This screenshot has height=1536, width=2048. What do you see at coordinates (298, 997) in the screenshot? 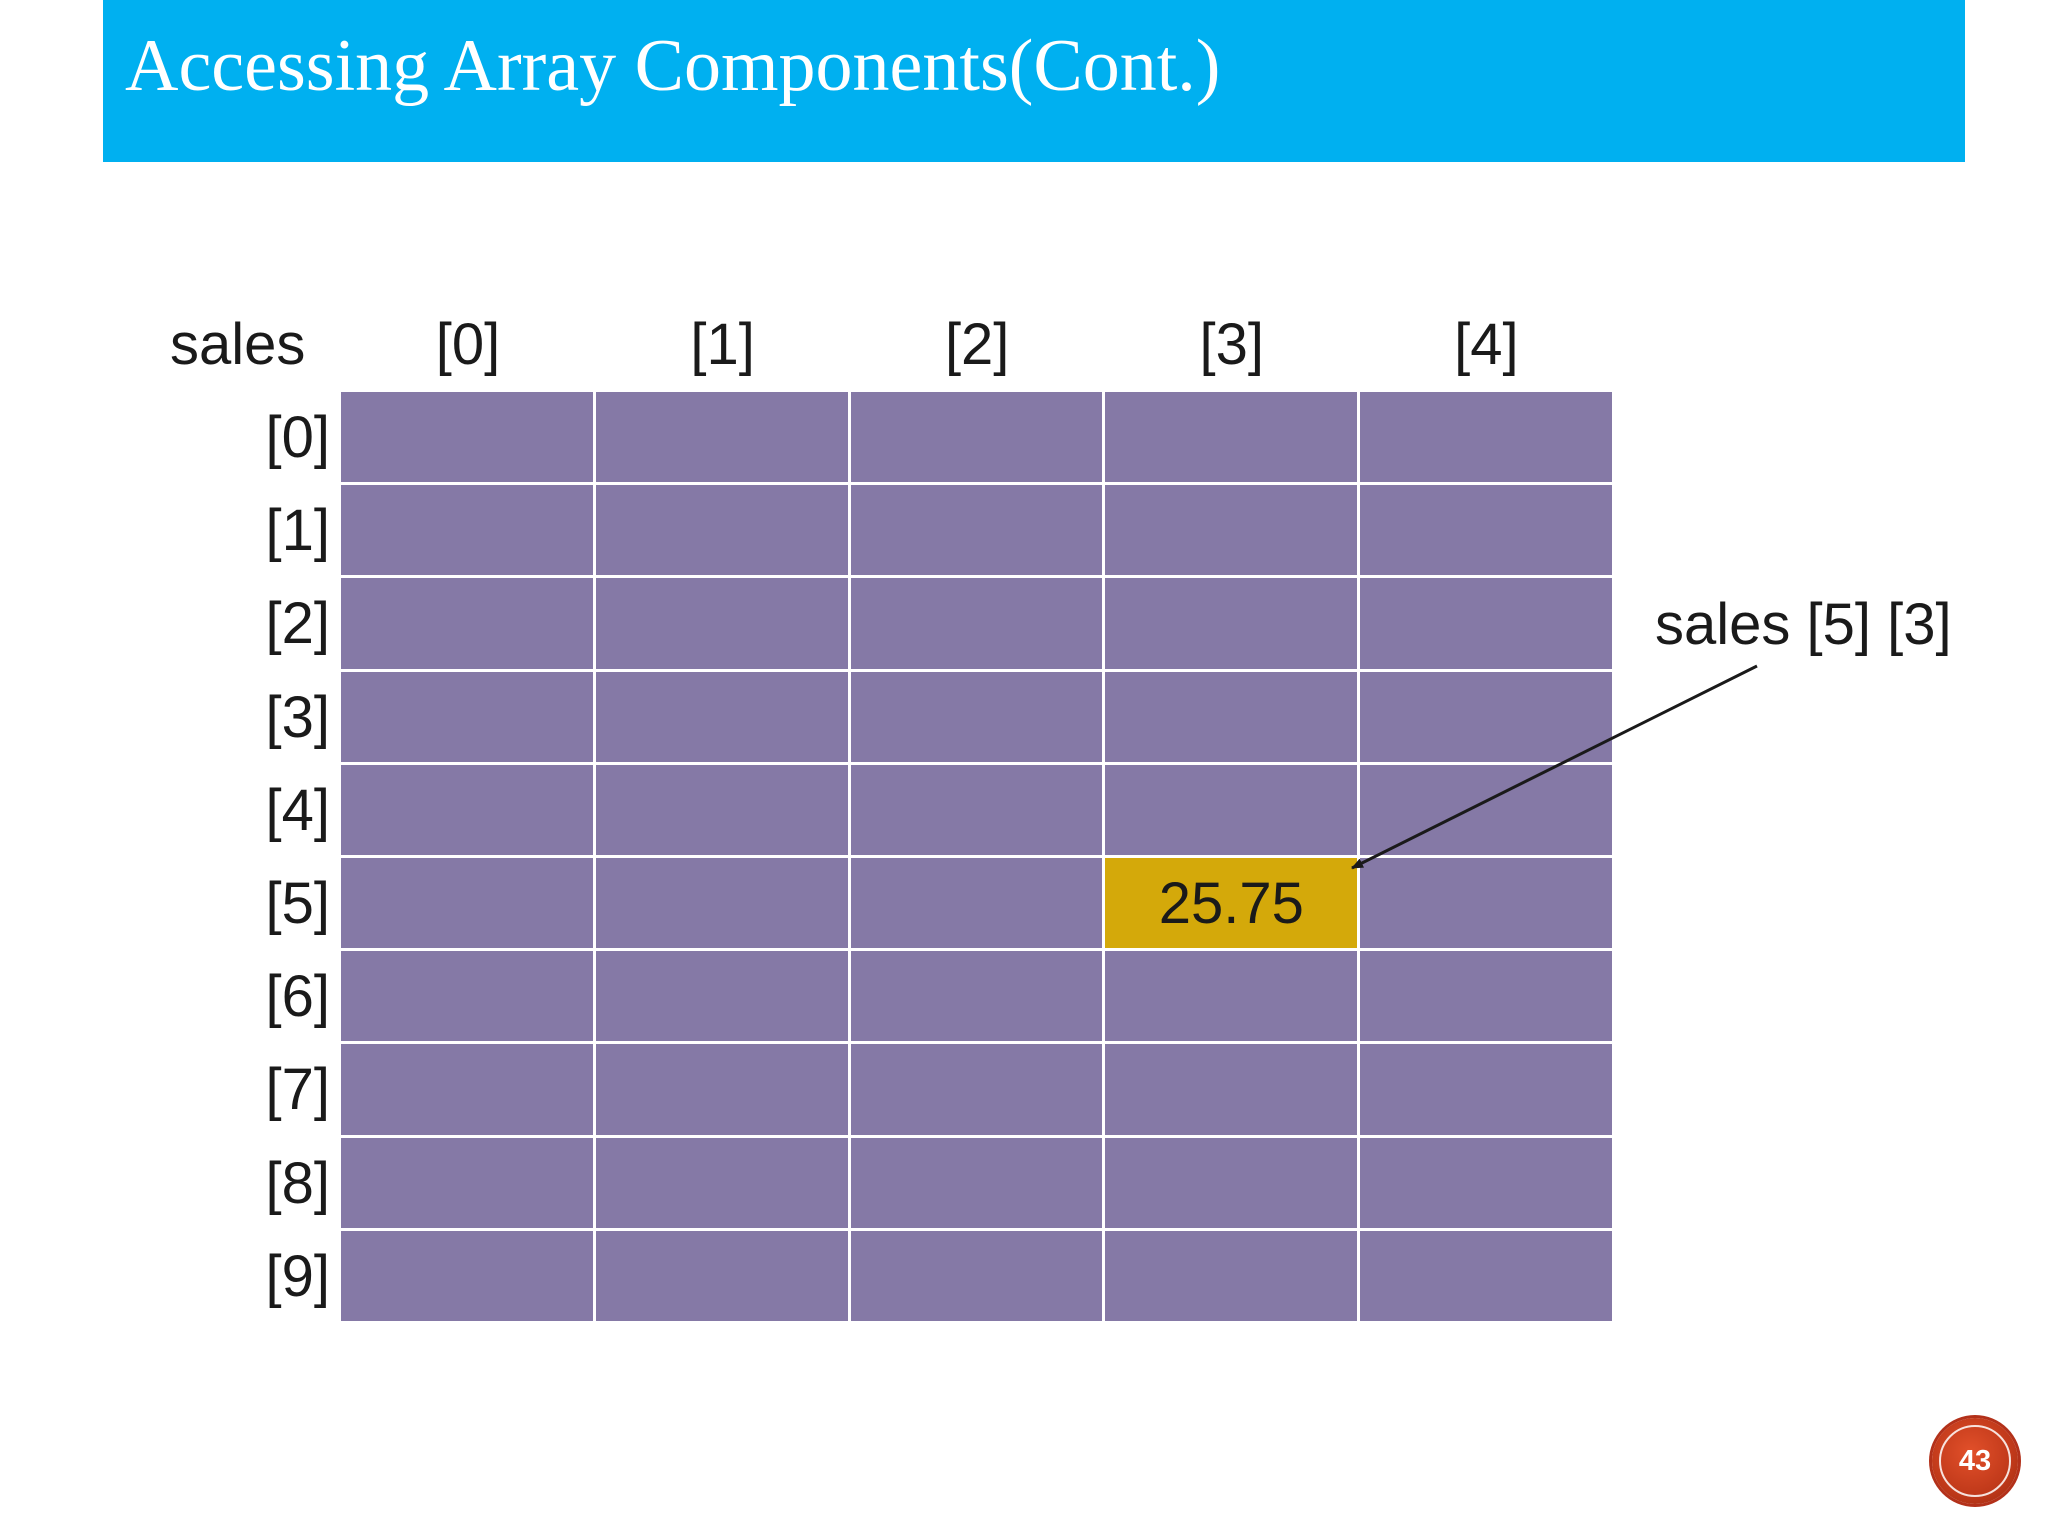
I see `row-index-label: [6]` at bounding box center [298, 997].